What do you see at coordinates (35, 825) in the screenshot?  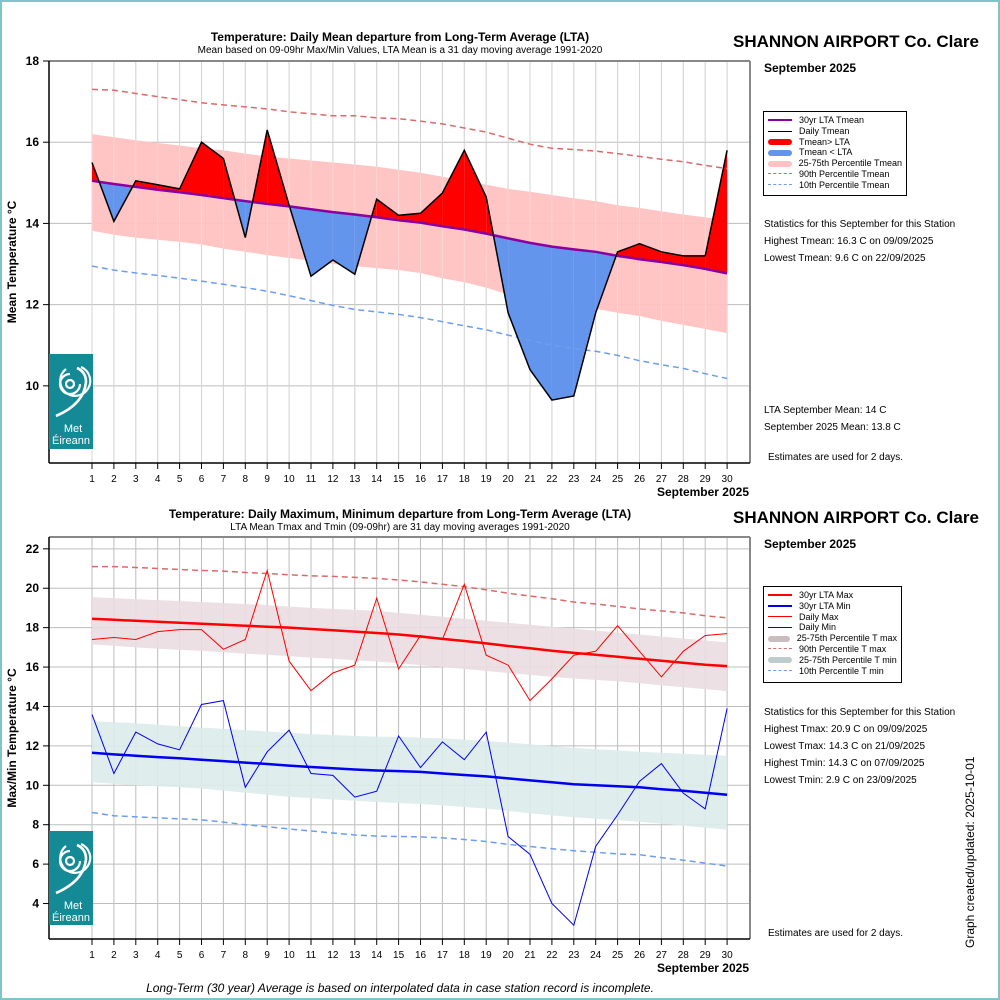 I see `maxmin-ytick-label: 8` at bounding box center [35, 825].